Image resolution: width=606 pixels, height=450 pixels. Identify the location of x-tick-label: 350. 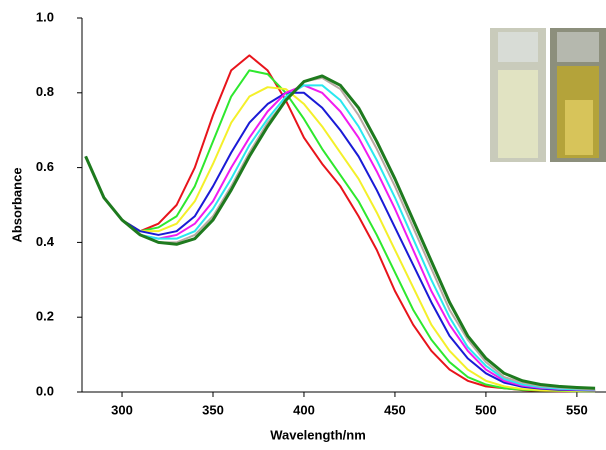
(213, 409).